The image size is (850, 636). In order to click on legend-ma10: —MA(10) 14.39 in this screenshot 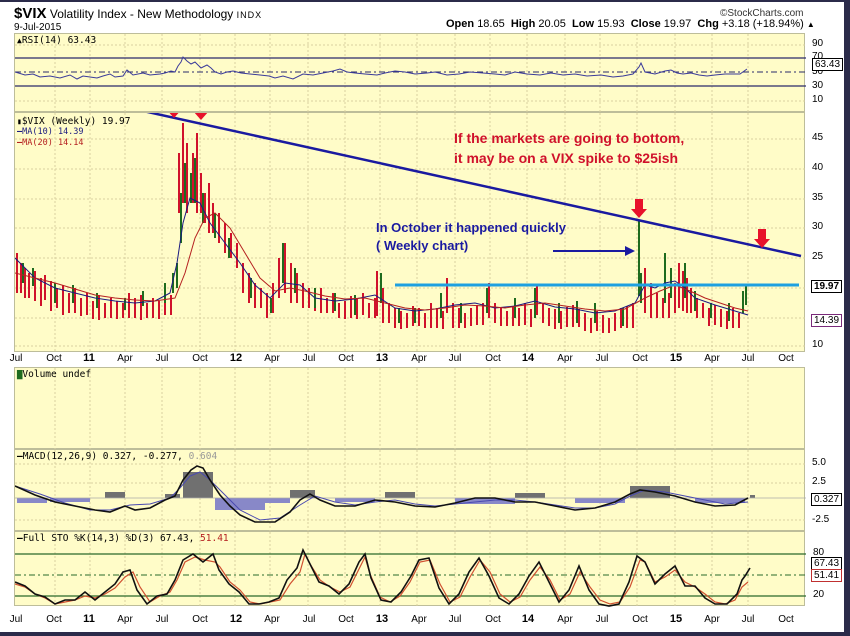, I will do `click(74, 132)`.